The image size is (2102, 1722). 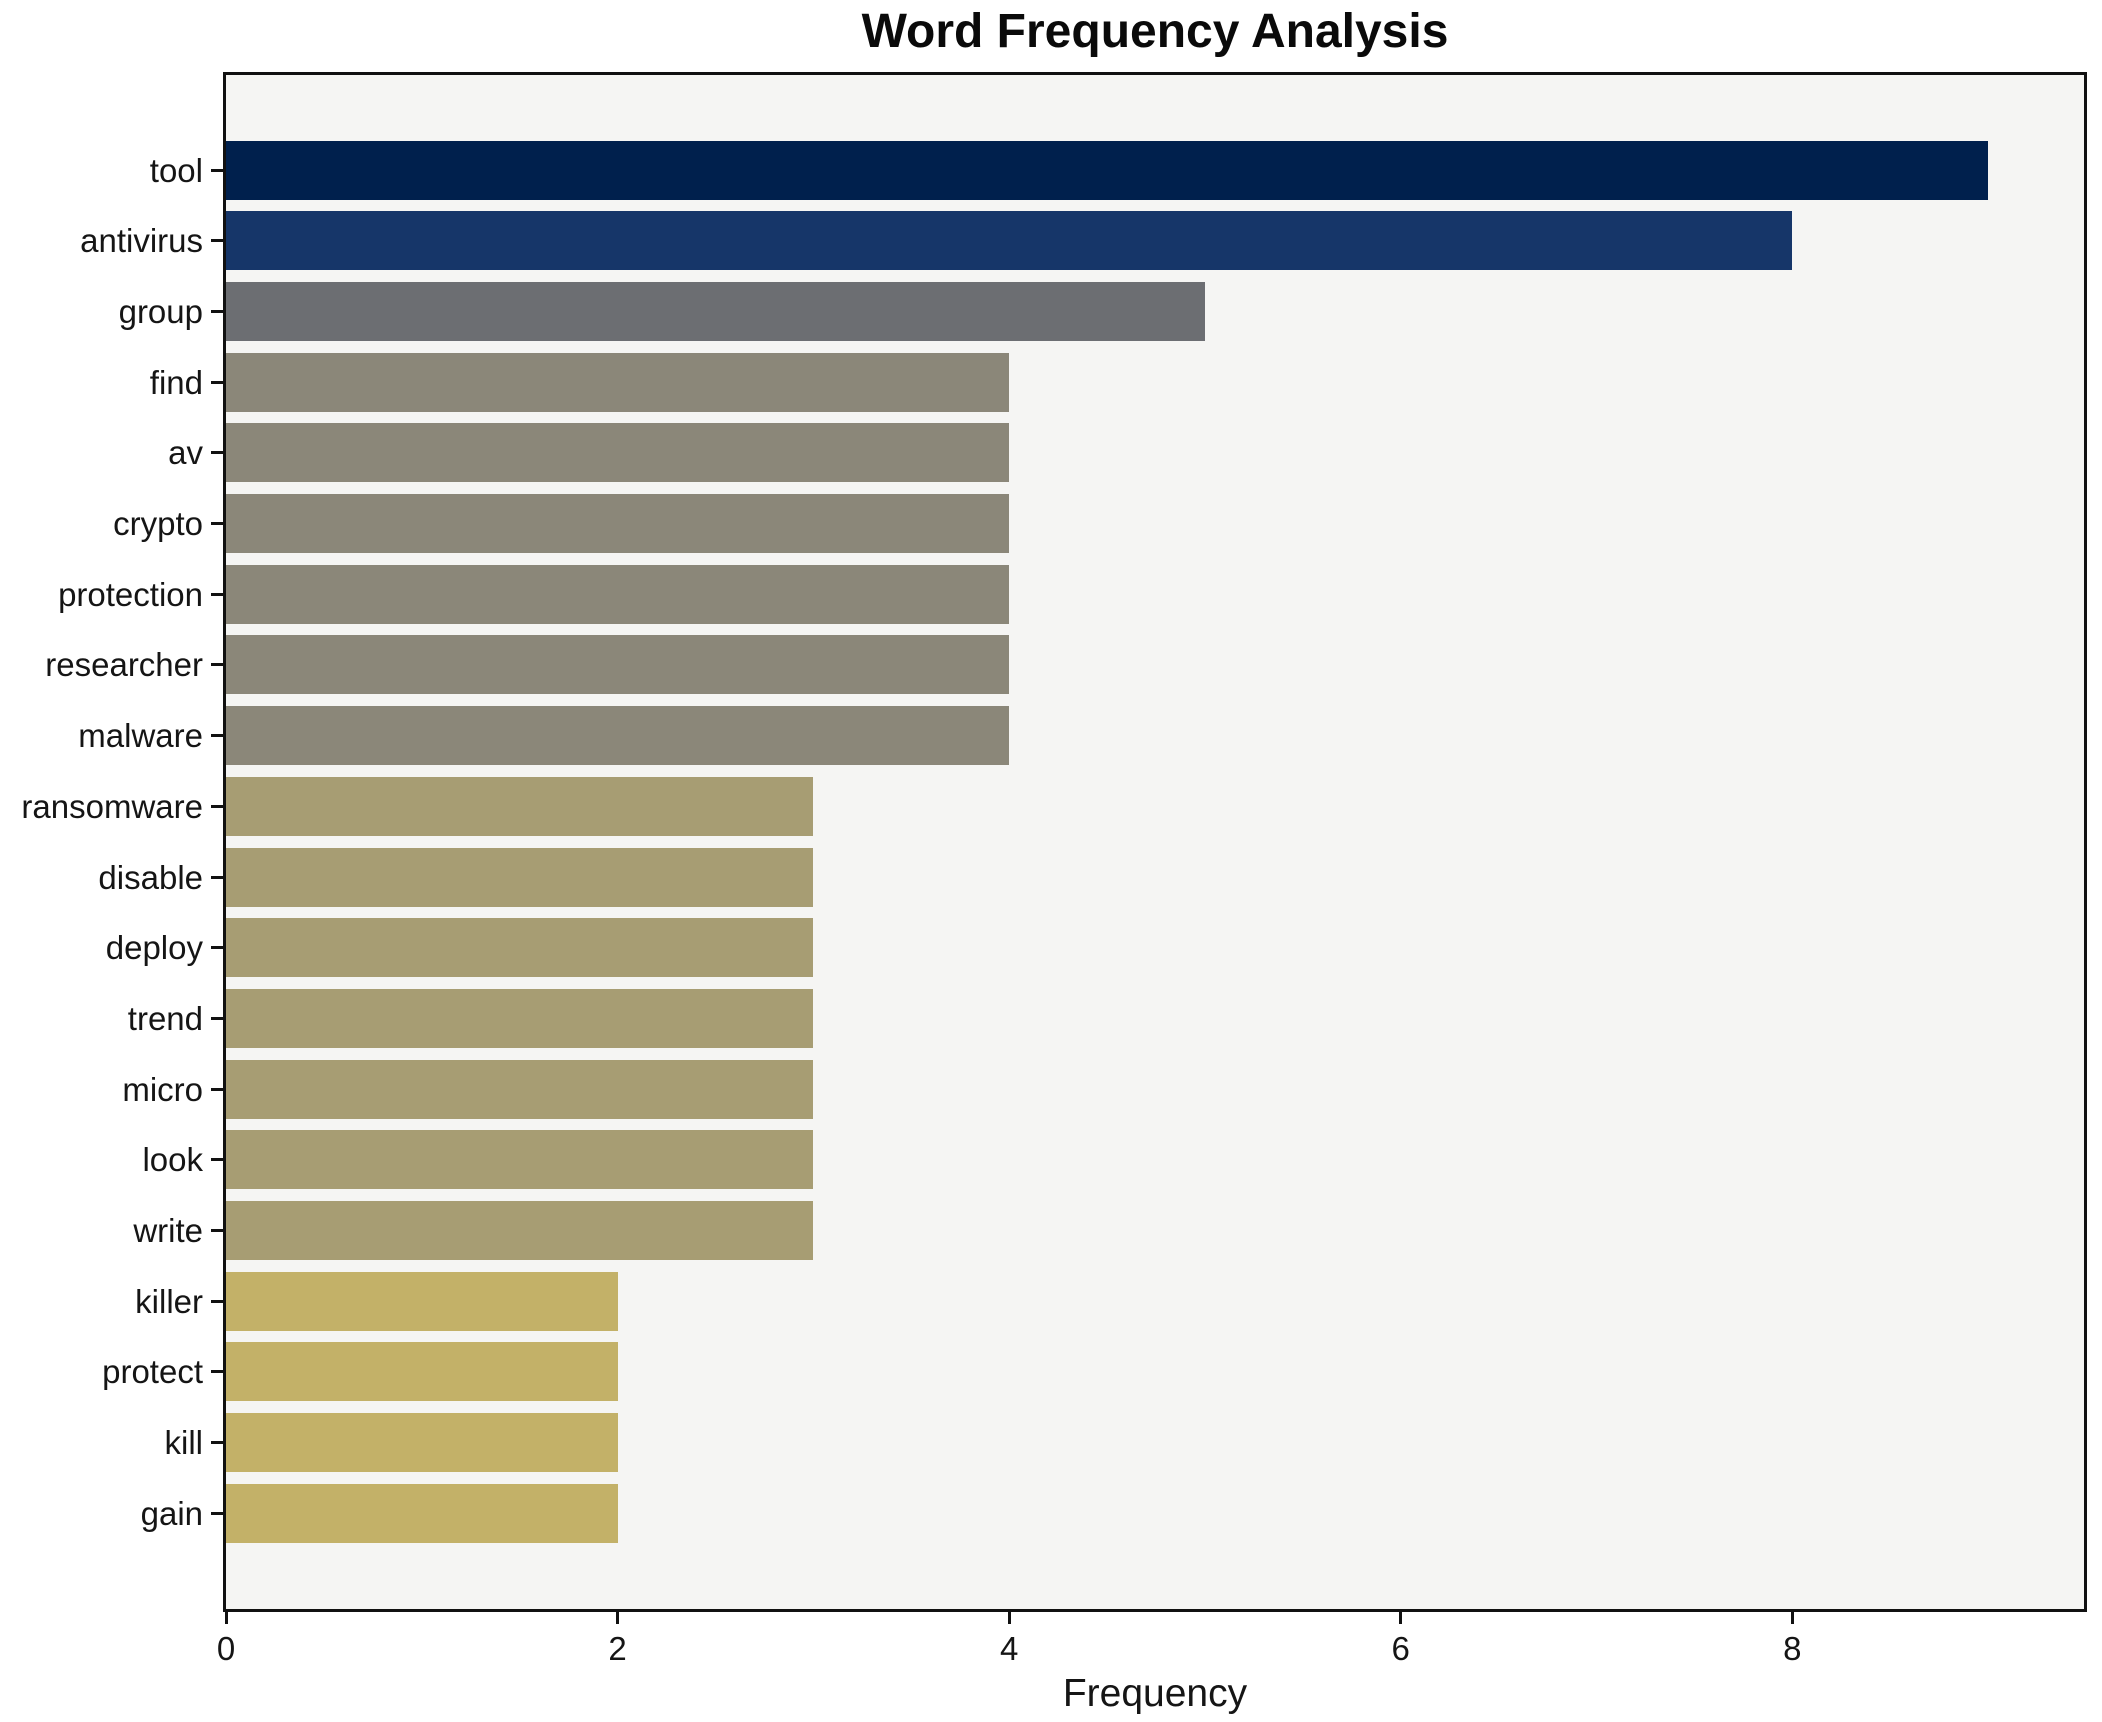 What do you see at coordinates (617, 453) in the screenshot?
I see `bar-av` at bounding box center [617, 453].